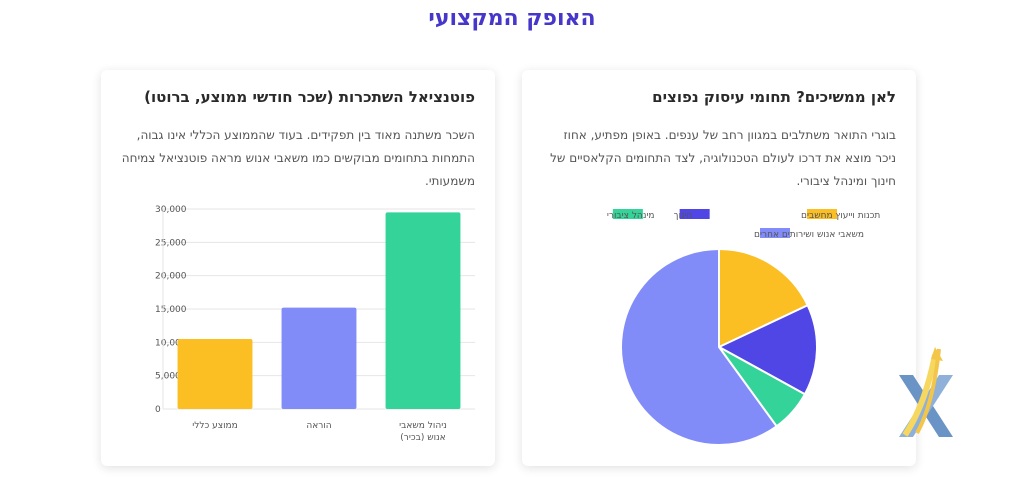  I want to click on y-tick-label: 10,000, so click(171, 343).